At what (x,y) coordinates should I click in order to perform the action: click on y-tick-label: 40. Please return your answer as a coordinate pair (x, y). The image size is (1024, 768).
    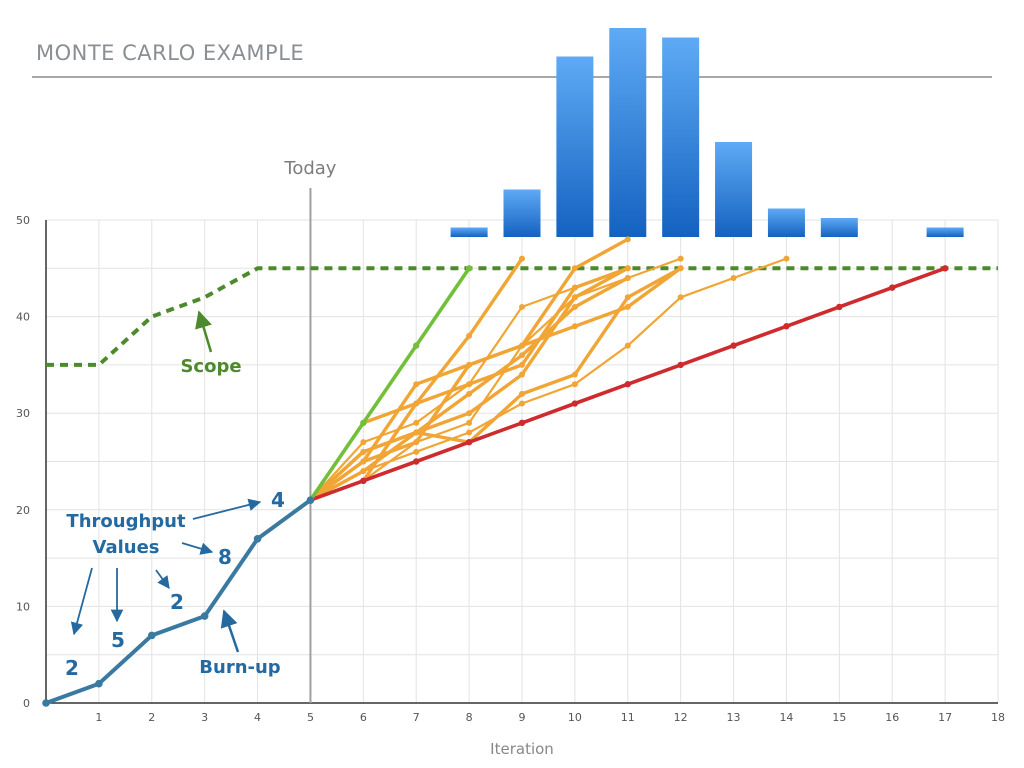
    Looking at the image, I should click on (23, 317).